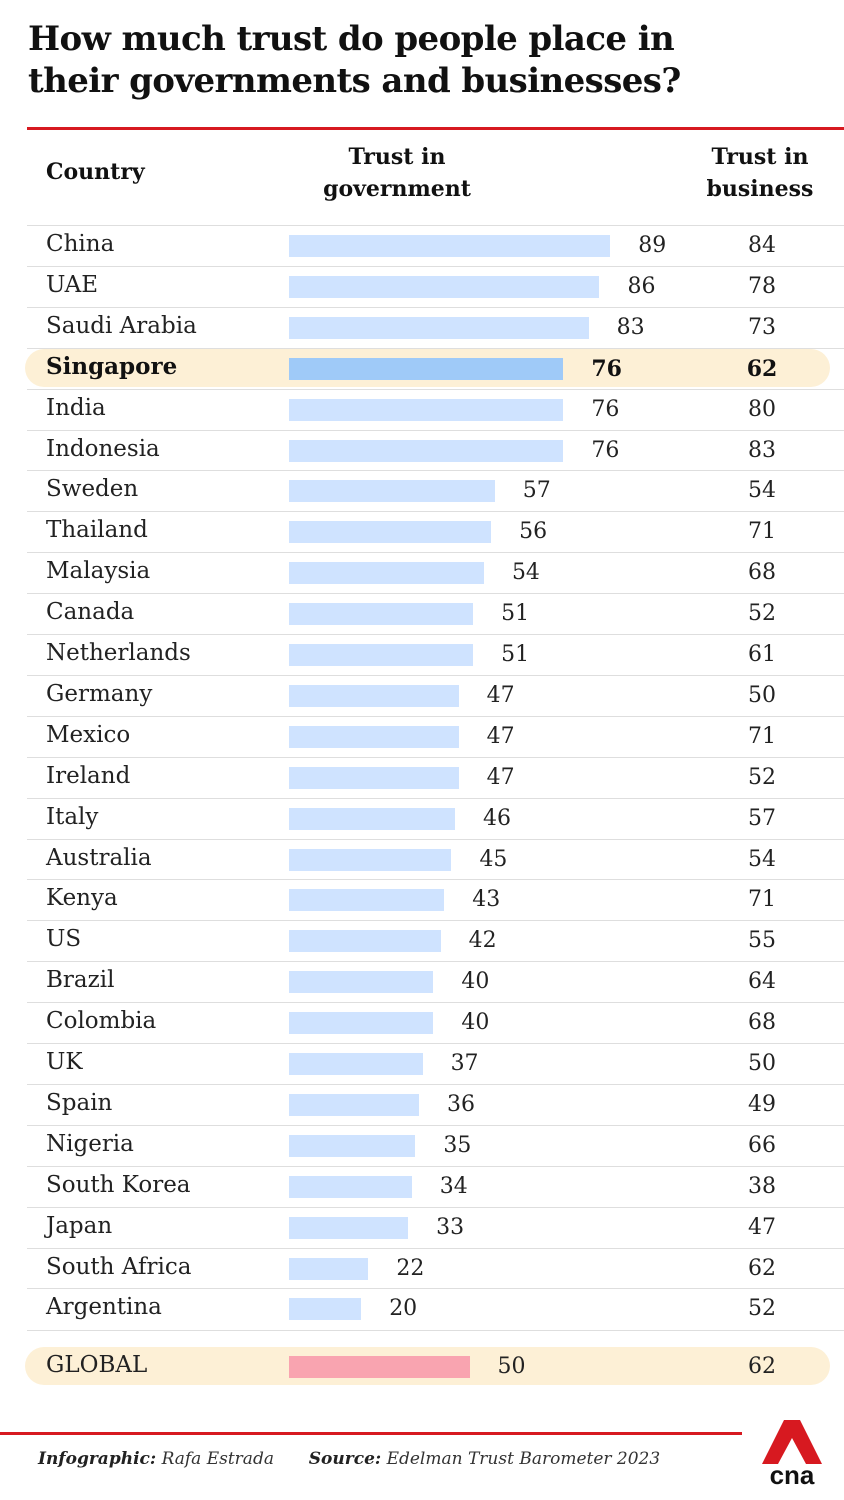 The image size is (844, 1500). What do you see at coordinates (762, 818) in the screenshot?
I see `business-trust-value: 57` at bounding box center [762, 818].